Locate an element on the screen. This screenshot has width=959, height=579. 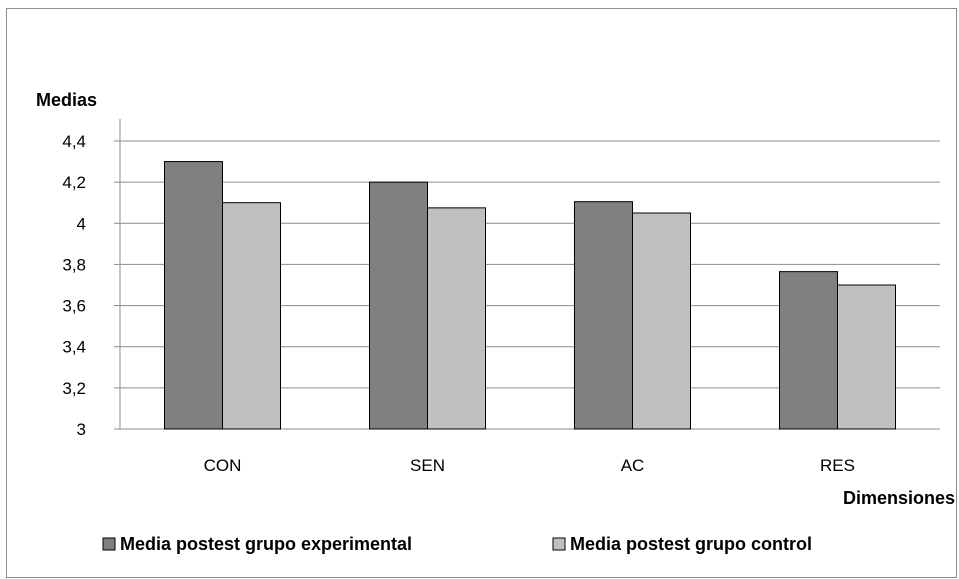
y-axis-label: Medias is located at coordinates (66, 100).